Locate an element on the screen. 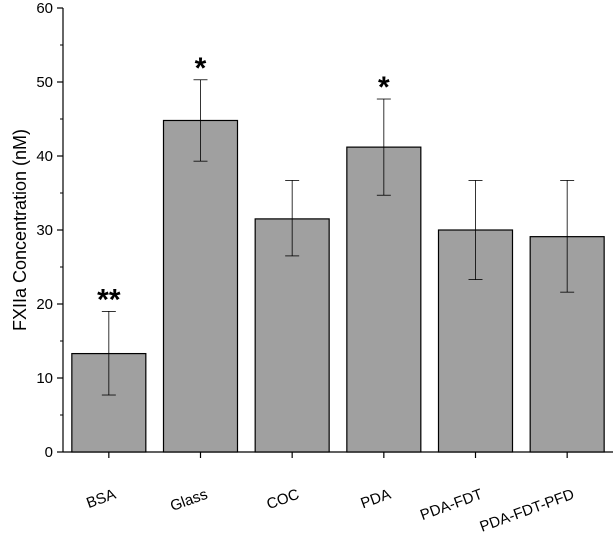 This screenshot has height=547, width=616. y-tick-label: 50 is located at coordinates (44, 82).